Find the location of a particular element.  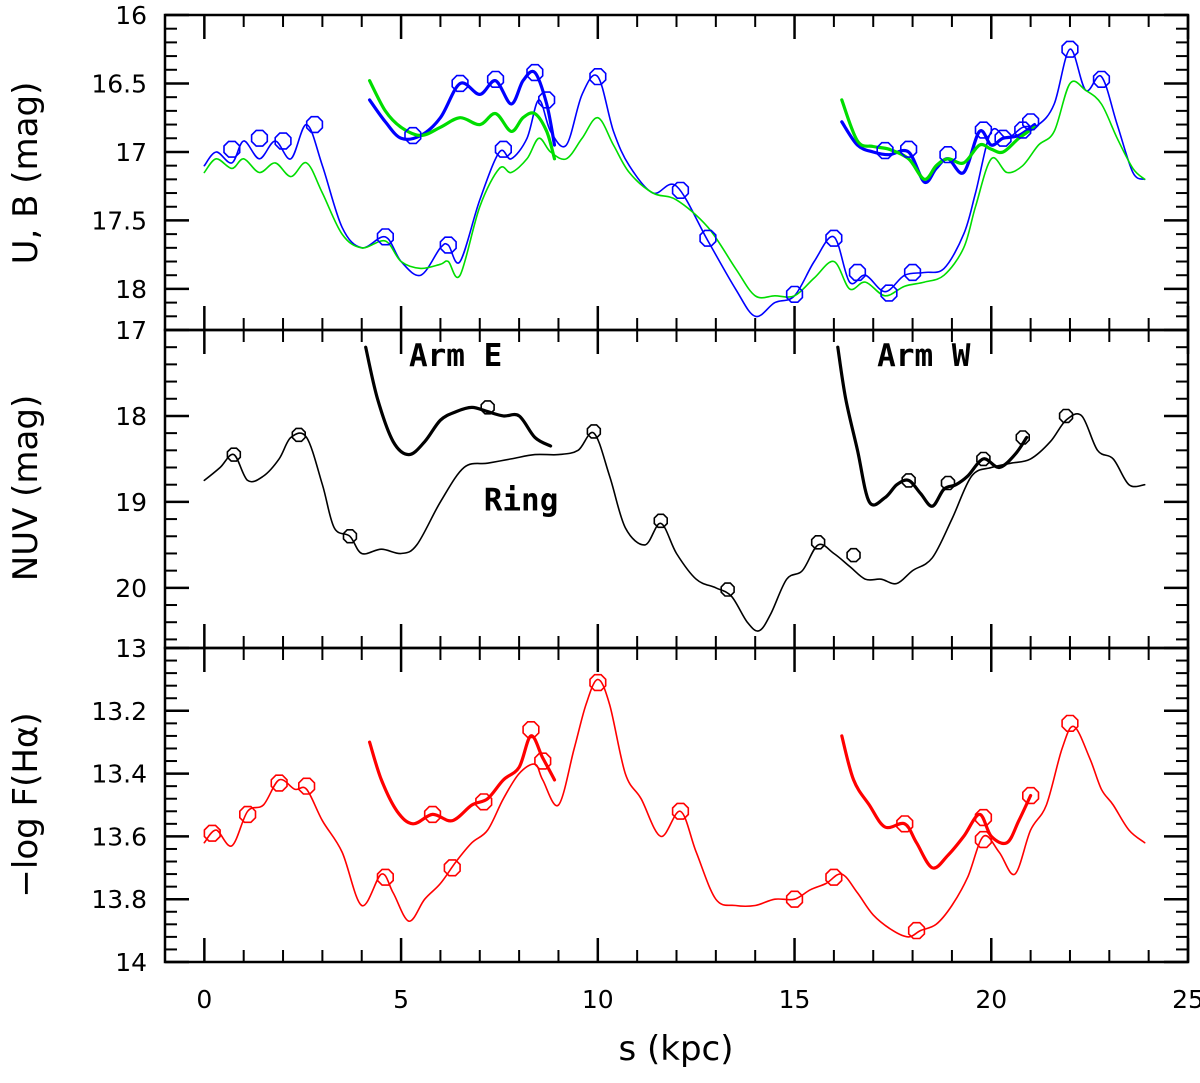

x-tick-label: 20 is located at coordinates (991, 999).